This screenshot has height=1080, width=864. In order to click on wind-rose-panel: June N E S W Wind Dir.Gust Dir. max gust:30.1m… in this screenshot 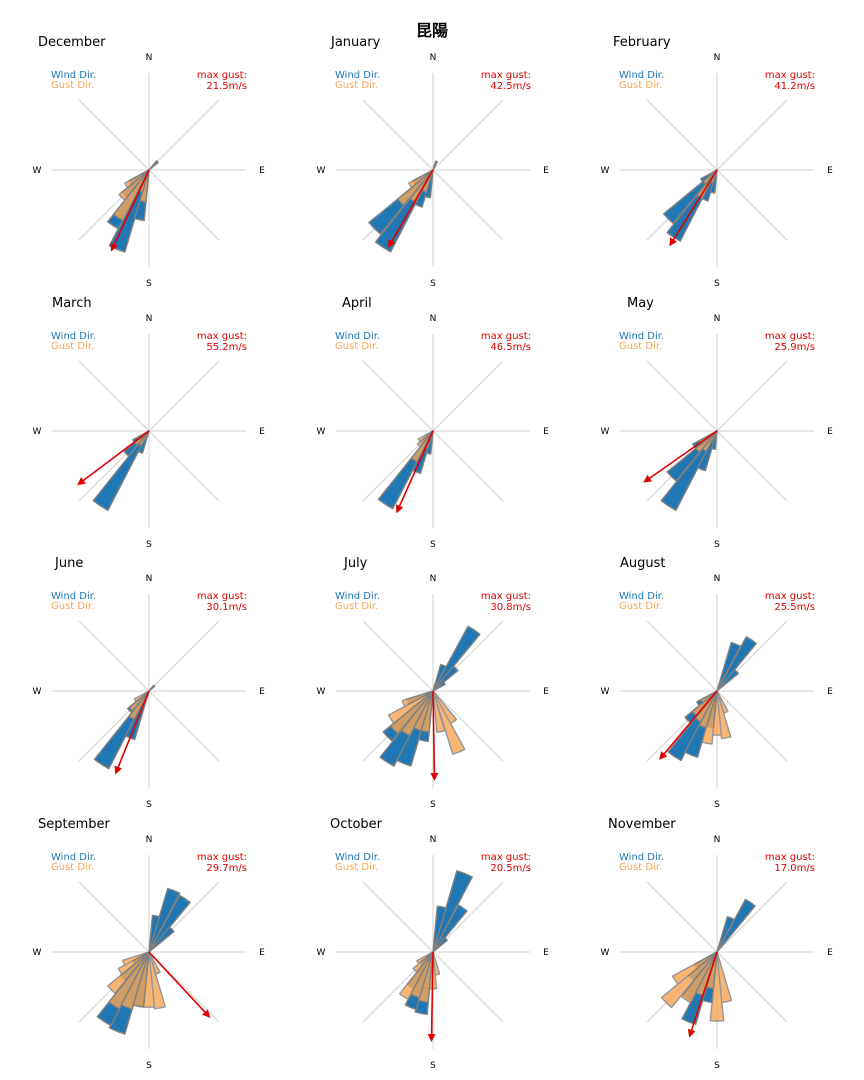, I will do `click(149, 683)`.